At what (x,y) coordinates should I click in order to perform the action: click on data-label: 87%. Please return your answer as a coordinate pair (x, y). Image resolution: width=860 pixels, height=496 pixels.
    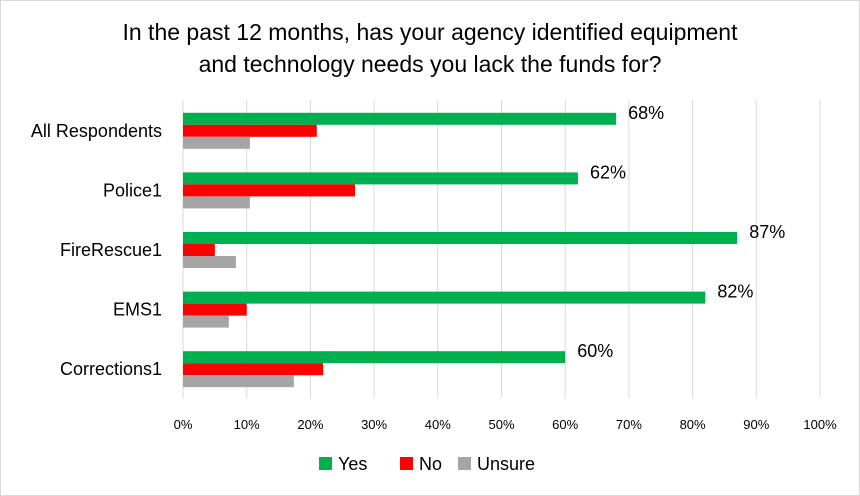
    Looking at the image, I should click on (767, 232).